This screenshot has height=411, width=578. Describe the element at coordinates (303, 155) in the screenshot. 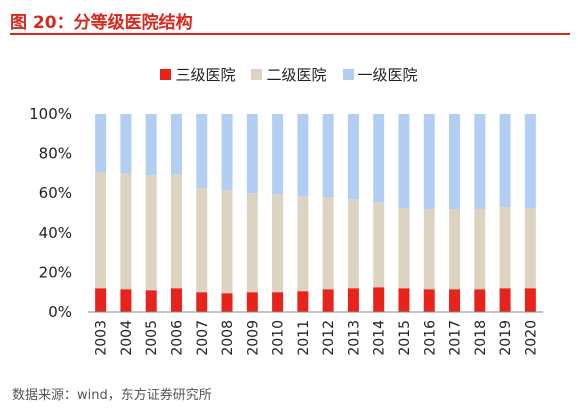

I see `bar-segment-2011-s2` at that location.